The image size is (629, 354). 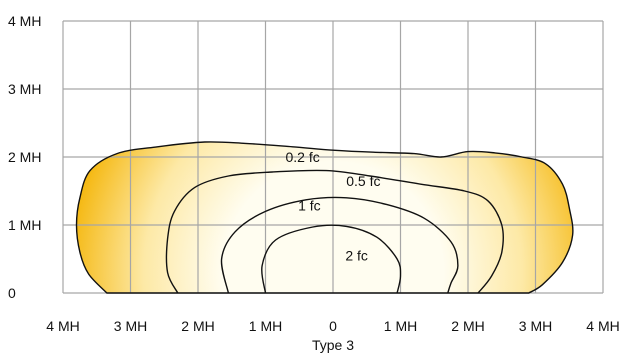 What do you see at coordinates (331, 259) in the screenshot?
I see `contour-2-fc` at bounding box center [331, 259].